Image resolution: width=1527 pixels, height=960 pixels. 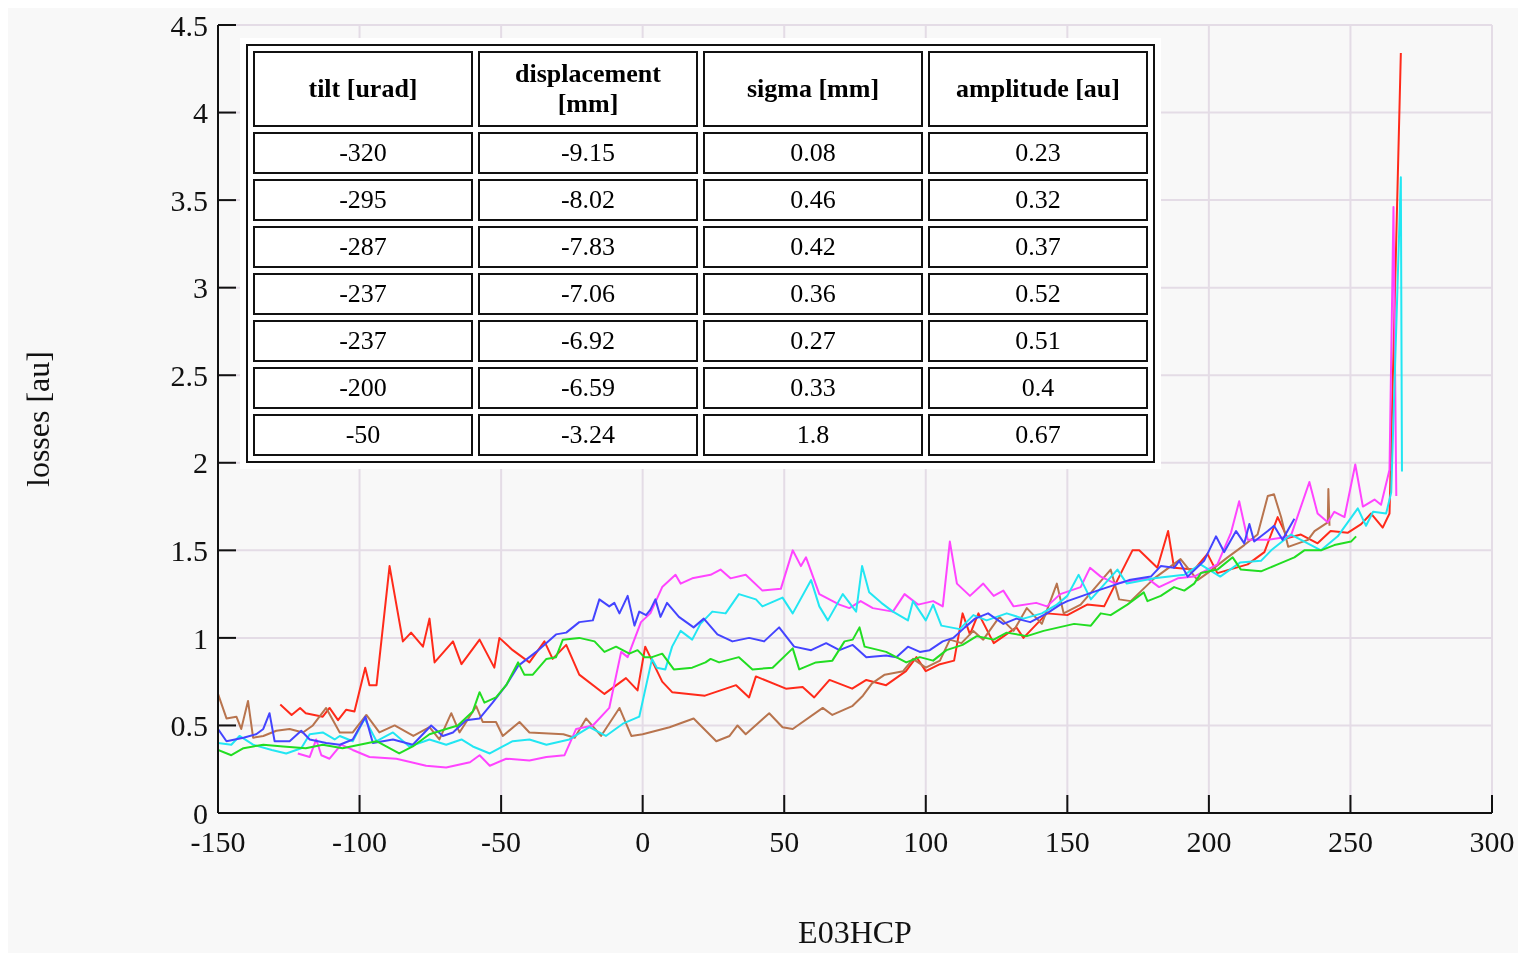 I want to click on annotation: 0.46, so click(x=813, y=200).